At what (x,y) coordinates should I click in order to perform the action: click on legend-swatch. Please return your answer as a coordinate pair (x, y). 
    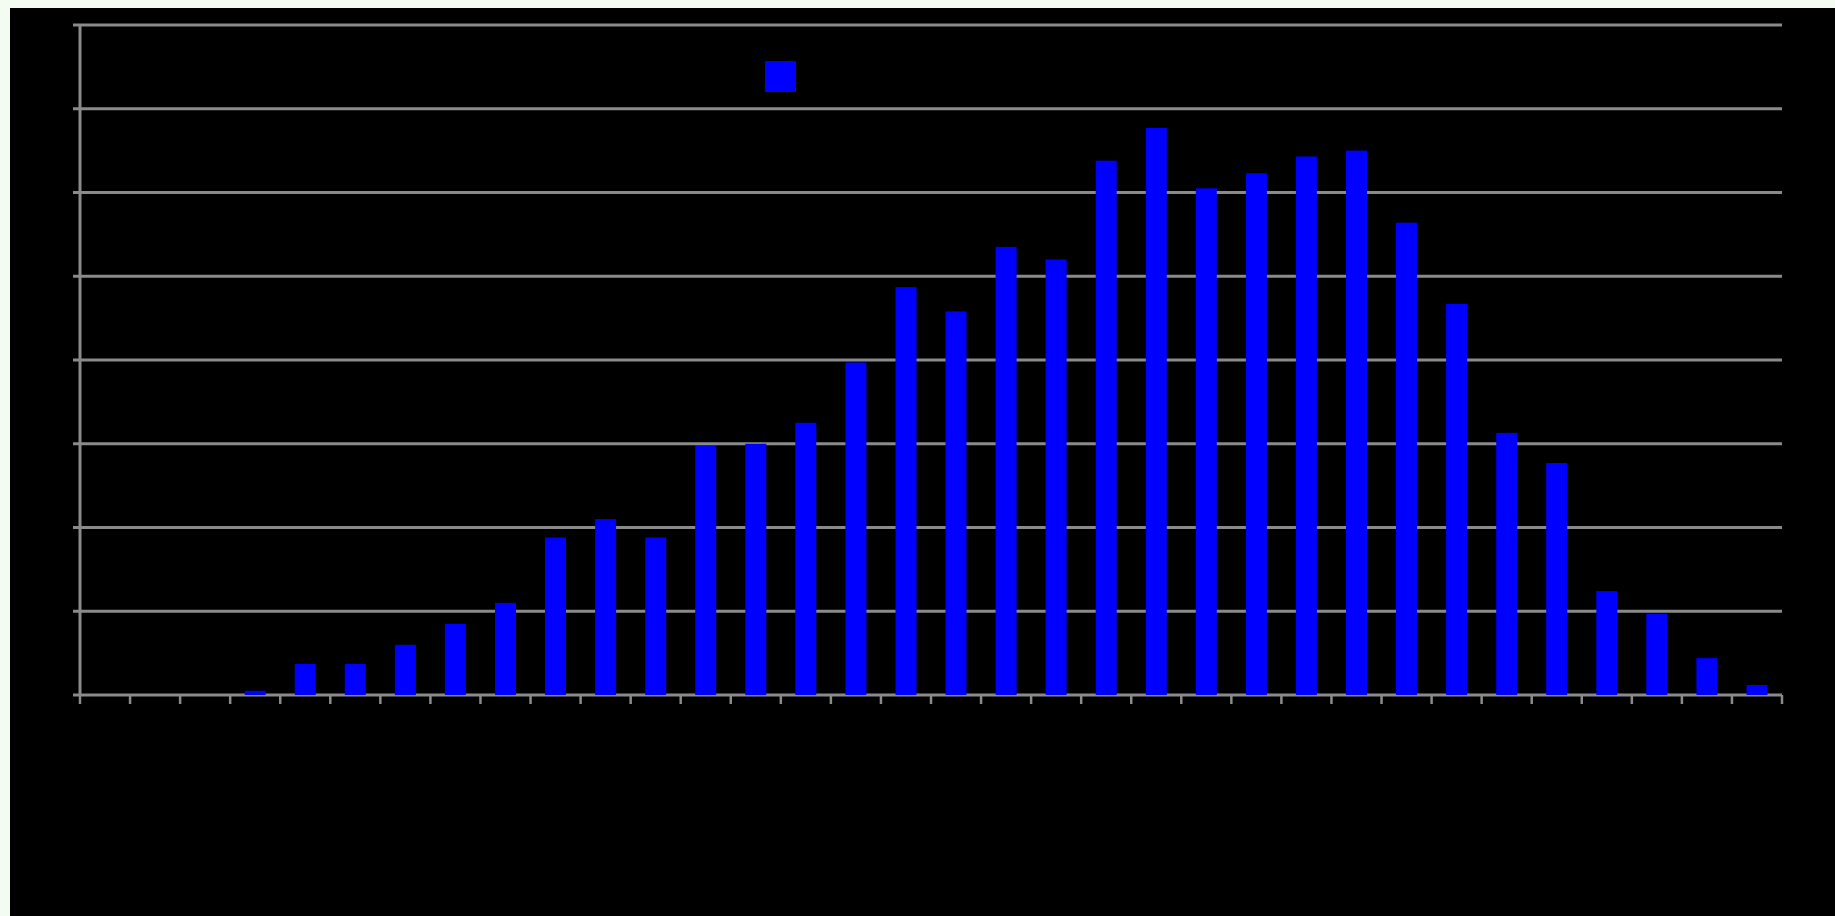
    Looking at the image, I should click on (780, 76).